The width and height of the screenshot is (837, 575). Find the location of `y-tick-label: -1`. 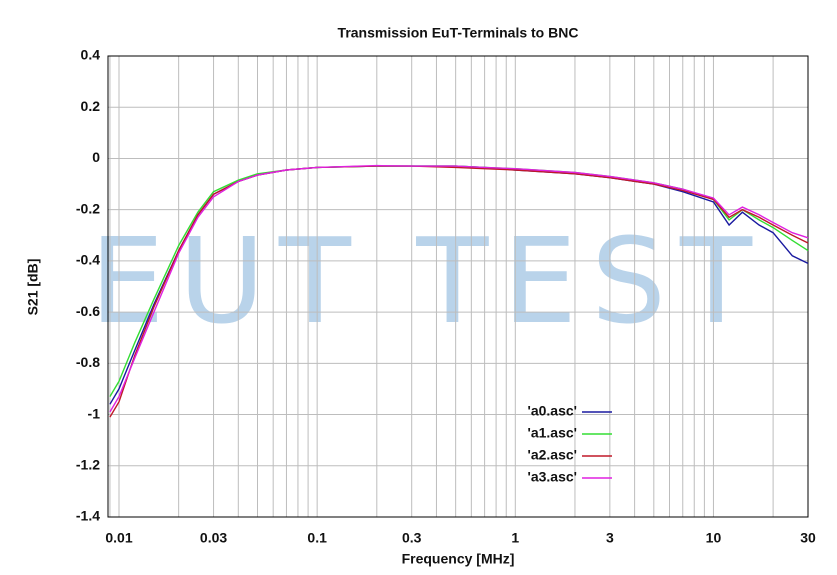

y-tick-label: -1 is located at coordinates (94, 413).